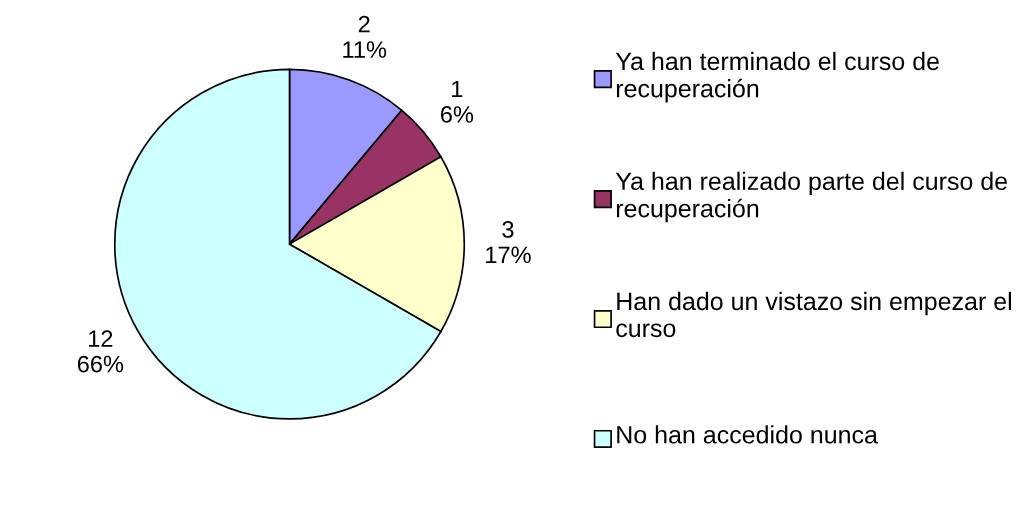 The height and width of the screenshot is (514, 1034). What do you see at coordinates (811, 197) in the screenshot?
I see `legend-label: Ya han realizado parte del curso de recuperación` at bounding box center [811, 197].